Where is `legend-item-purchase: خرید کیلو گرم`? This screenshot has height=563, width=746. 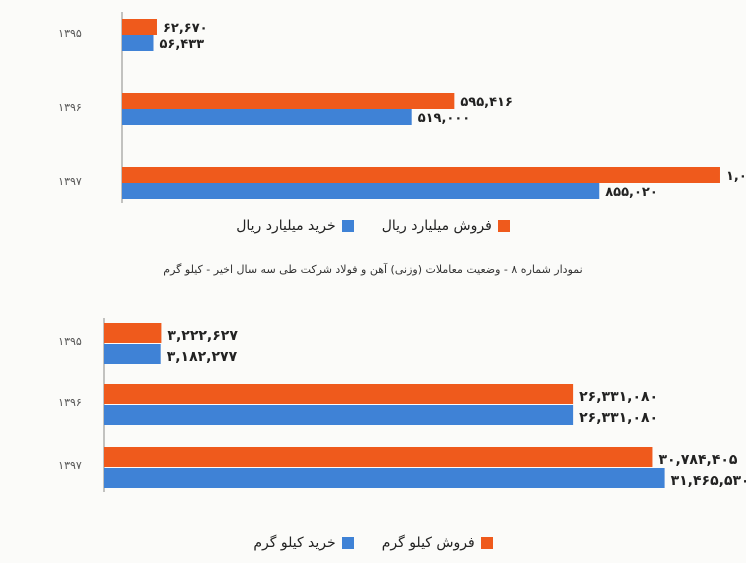 legend-item-purchase: خرید کیلو گرم is located at coordinates (303, 543).